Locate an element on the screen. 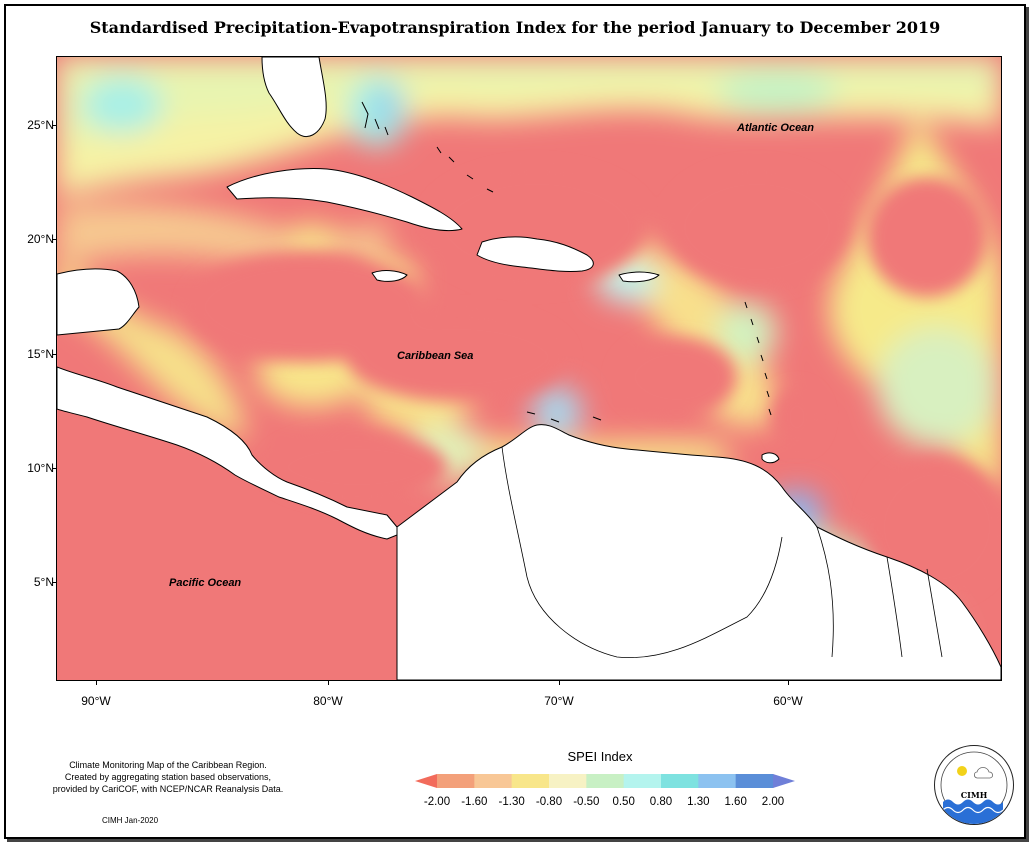 The width and height of the screenshot is (1030, 843). legend-value: 0.50 is located at coordinates (623, 802).